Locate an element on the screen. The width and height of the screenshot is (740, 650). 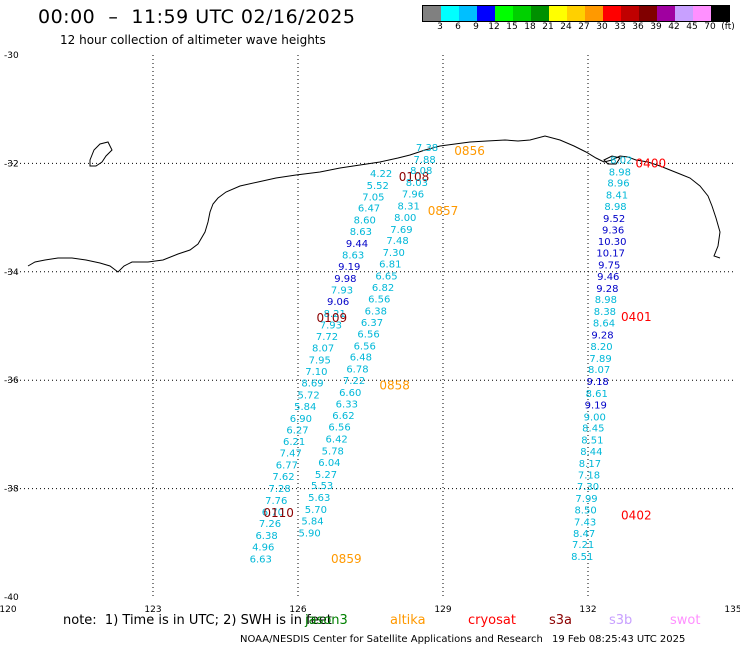
wave-height-label: 8.41 is located at coordinates (617, 196).